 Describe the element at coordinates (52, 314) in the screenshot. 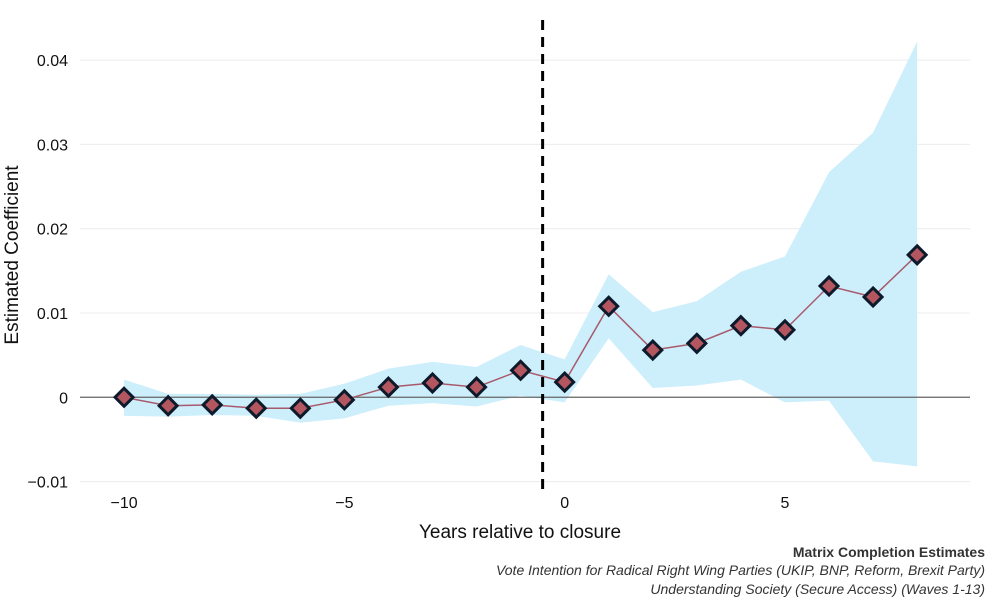

I see `y-tick-label: 0.01` at that location.